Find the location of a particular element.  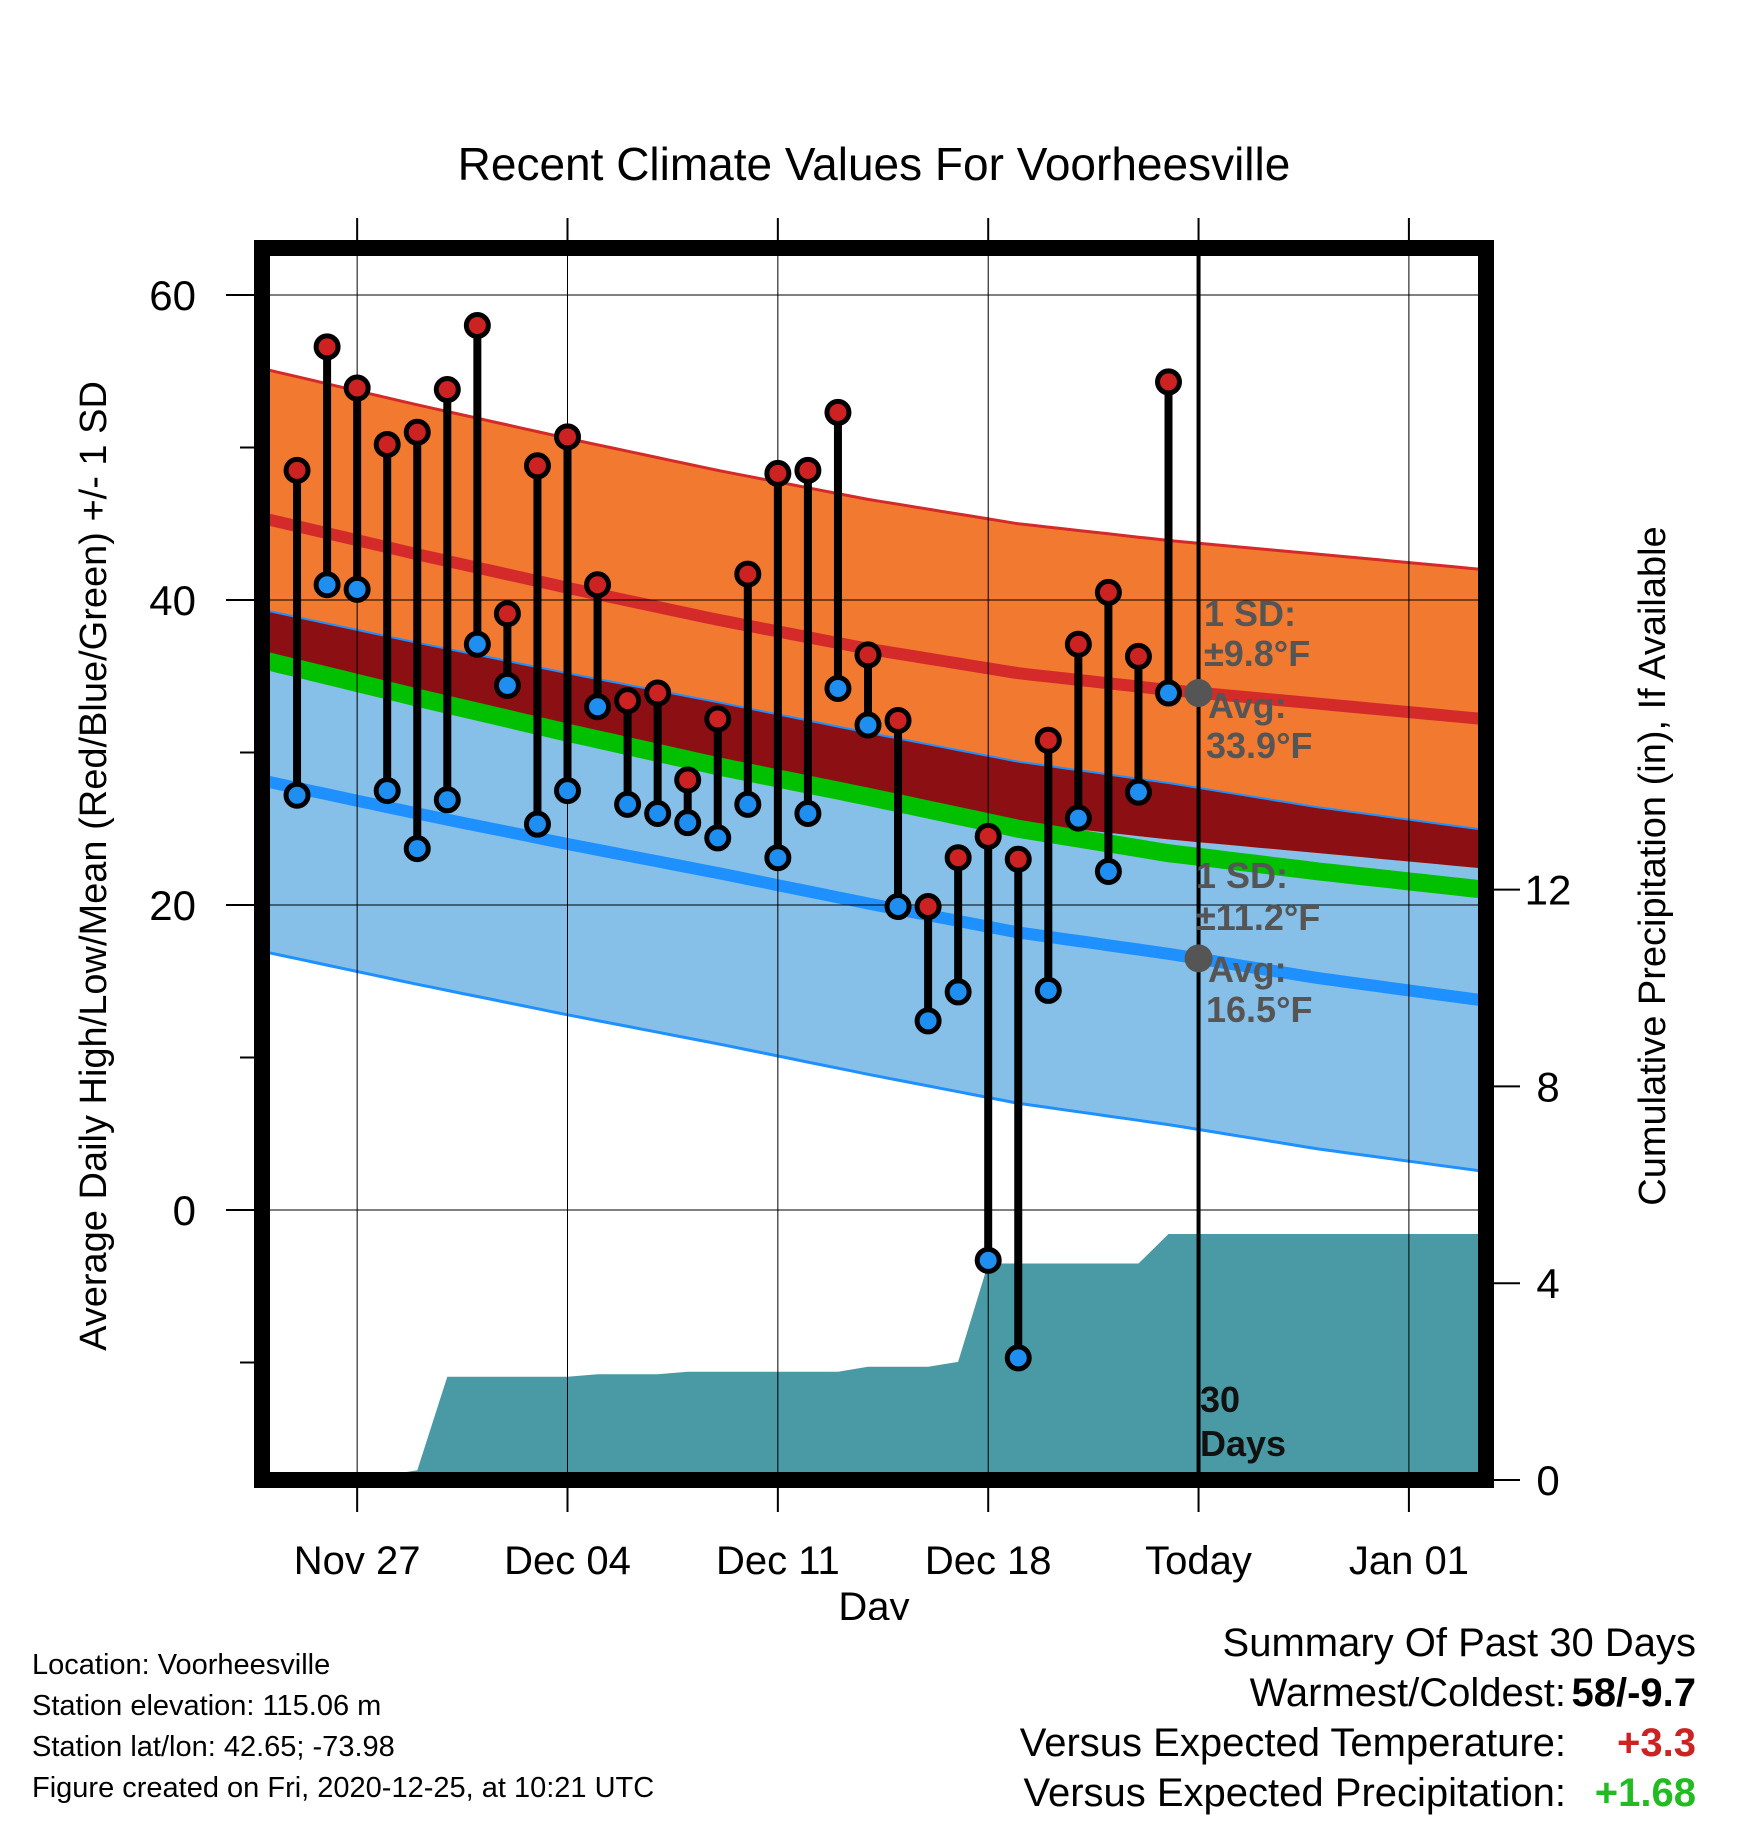

y-right-tick-label: 4 is located at coordinates (1547, 1283).